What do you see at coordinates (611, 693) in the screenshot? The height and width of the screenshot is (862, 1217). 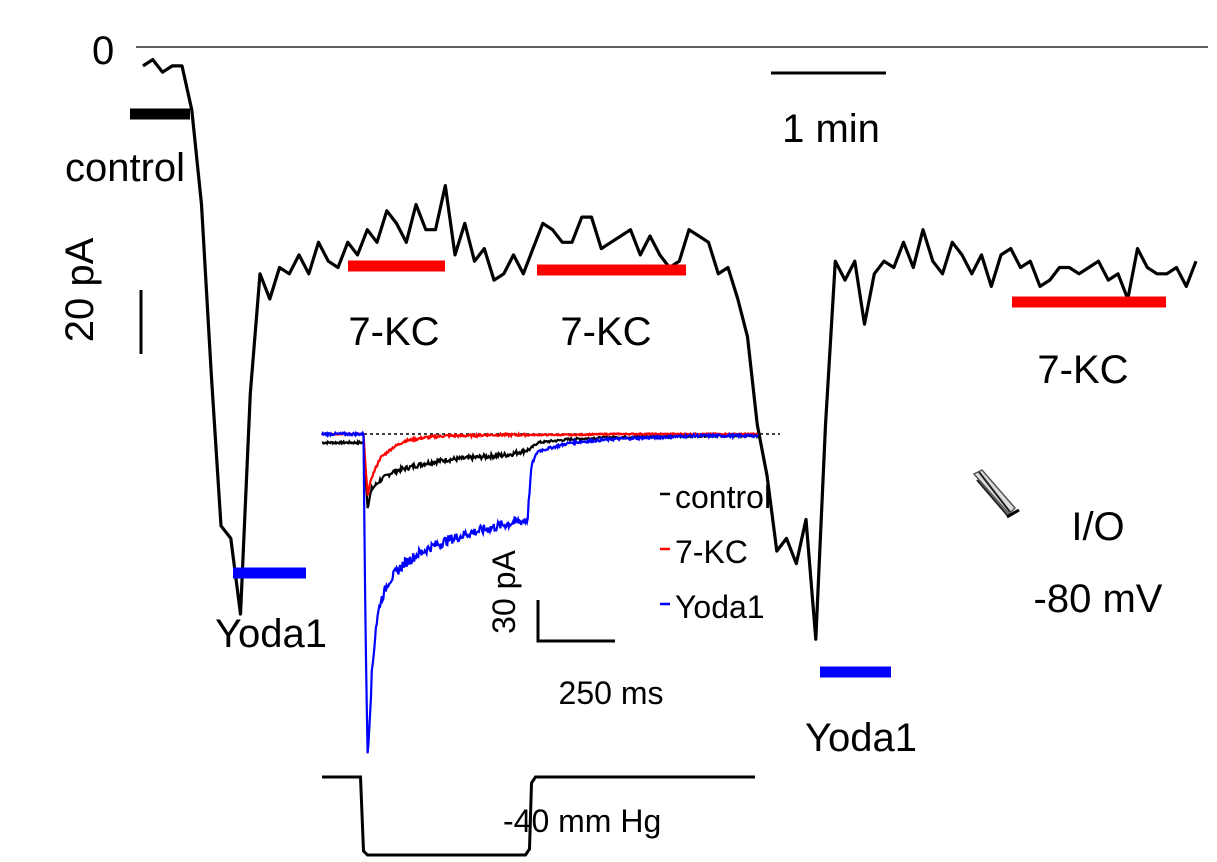 I see `inset-time-scale-label: 250 ms` at bounding box center [611, 693].